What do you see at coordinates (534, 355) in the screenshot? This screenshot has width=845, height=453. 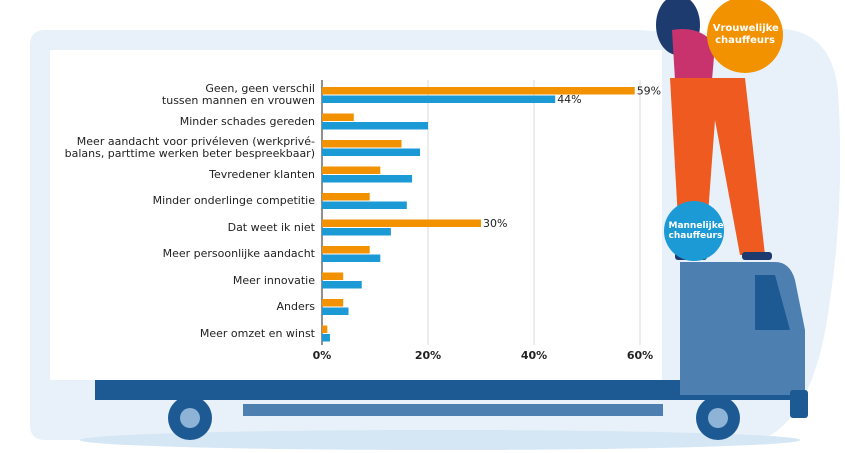 I see `x-tick-label: 40%` at bounding box center [534, 355].